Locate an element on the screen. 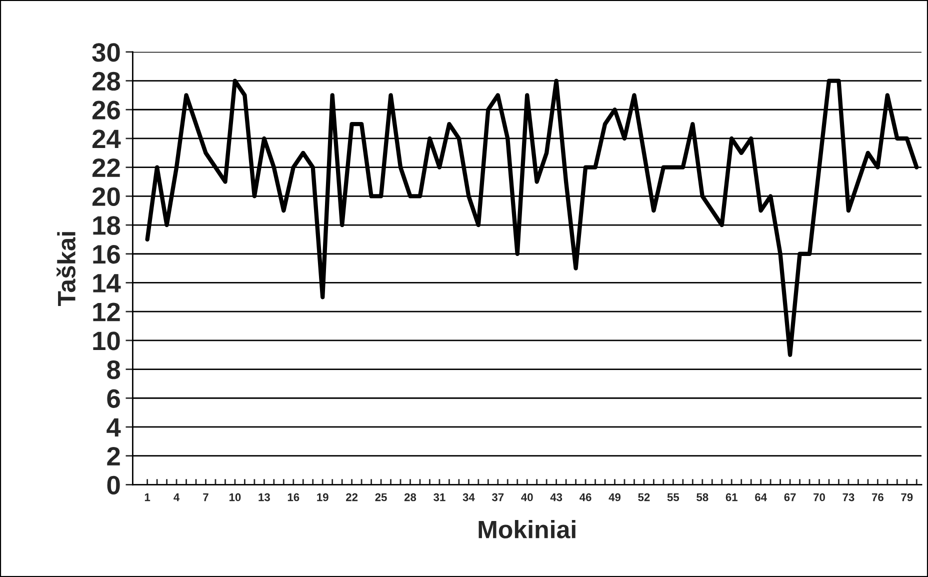 The height and width of the screenshot is (577, 928). x-tick-label: 13 is located at coordinates (264, 497).